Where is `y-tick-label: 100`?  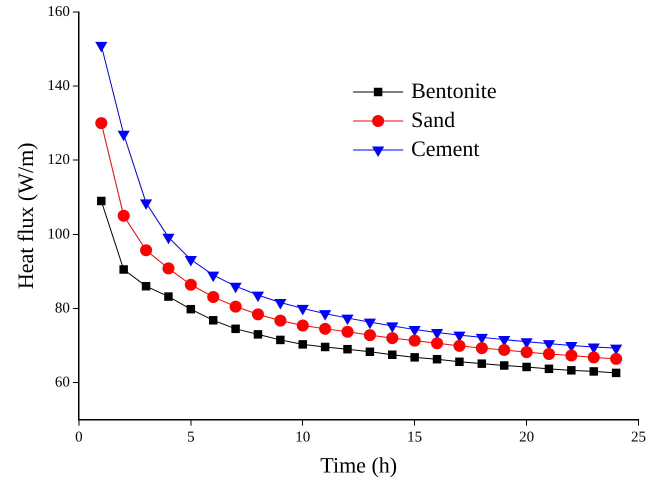
y-tick-label: 100 is located at coordinates (58, 234).